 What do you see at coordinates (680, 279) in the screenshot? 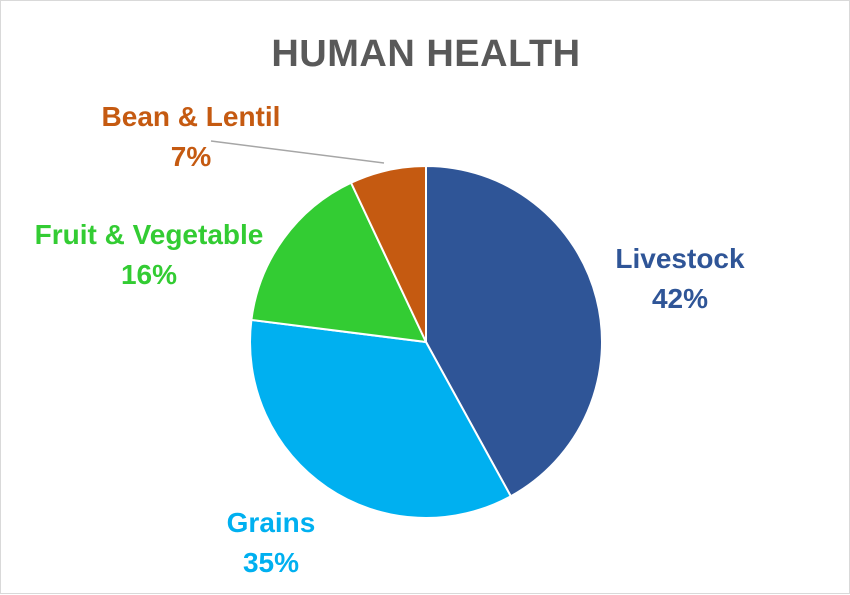
I see `data-label-livestock: Livestock 42%` at bounding box center [680, 279].